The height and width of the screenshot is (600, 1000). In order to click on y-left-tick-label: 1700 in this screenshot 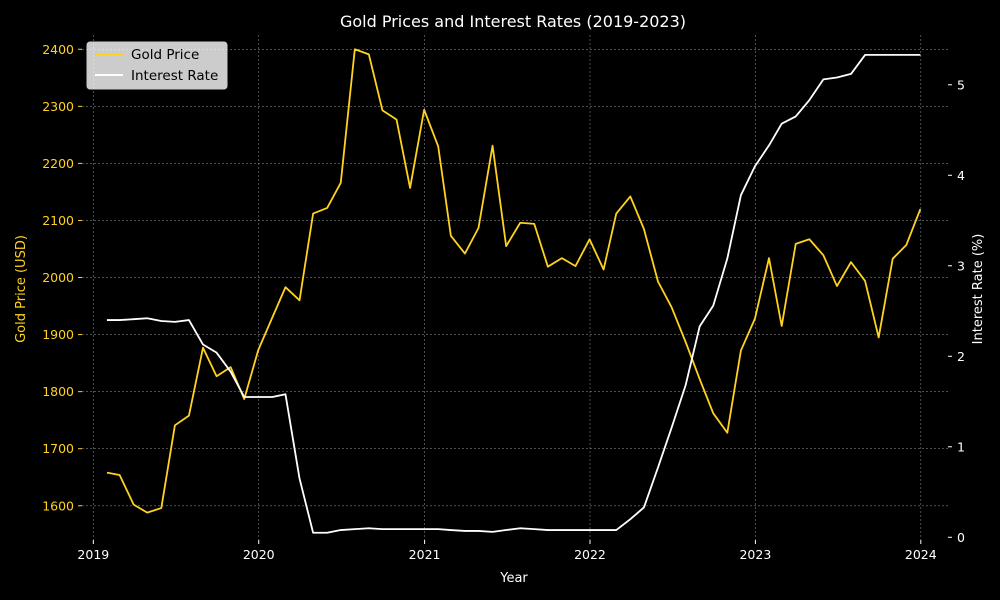, I will do `click(58, 448)`.